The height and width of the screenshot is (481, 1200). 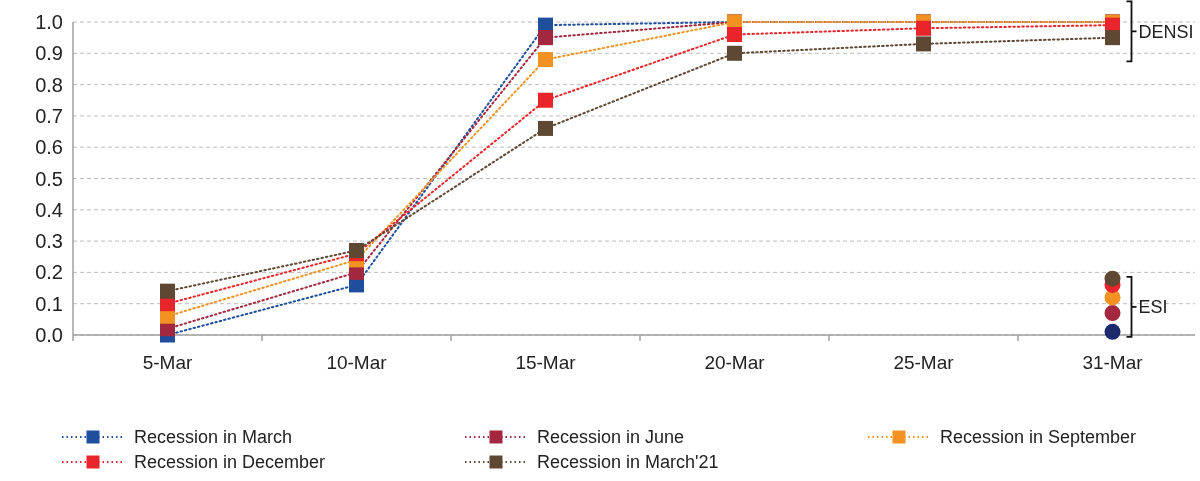 What do you see at coordinates (49, 84) in the screenshot?
I see `y-tick-label: 0.8` at bounding box center [49, 84].